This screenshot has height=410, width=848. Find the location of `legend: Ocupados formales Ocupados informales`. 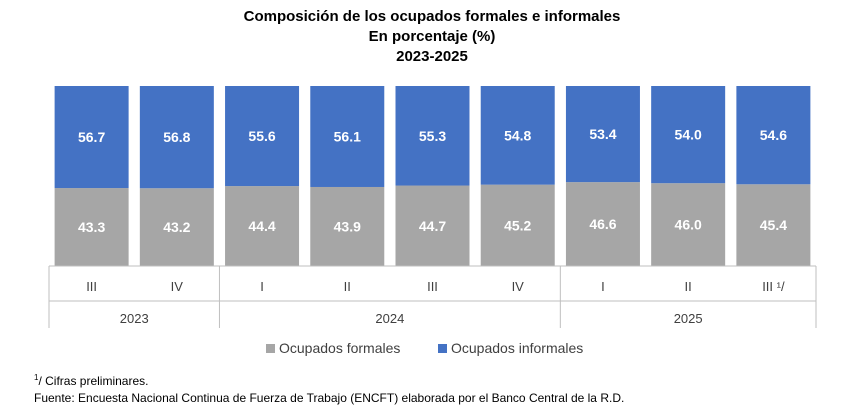

legend: Ocupados formales Ocupados informales is located at coordinates (424, 348).